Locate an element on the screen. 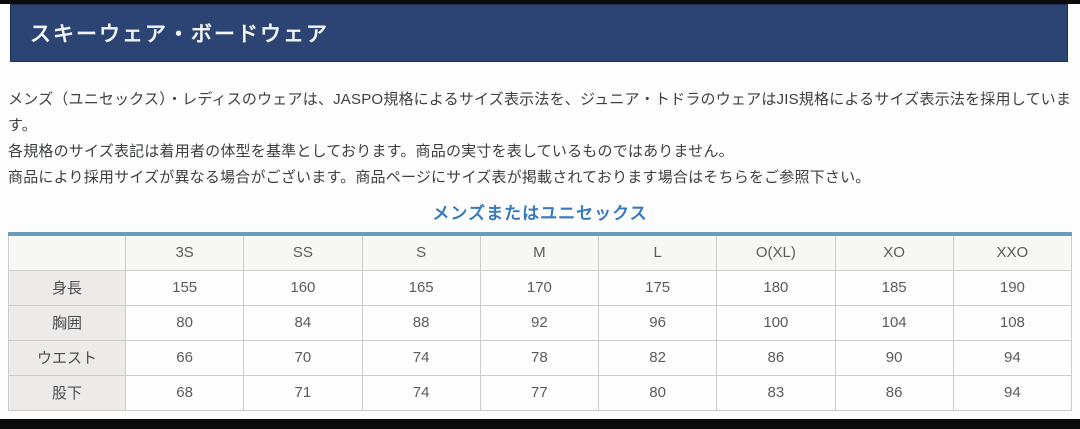 The image size is (1080, 429). bottom-letterbox-bar is located at coordinates (540, 424).